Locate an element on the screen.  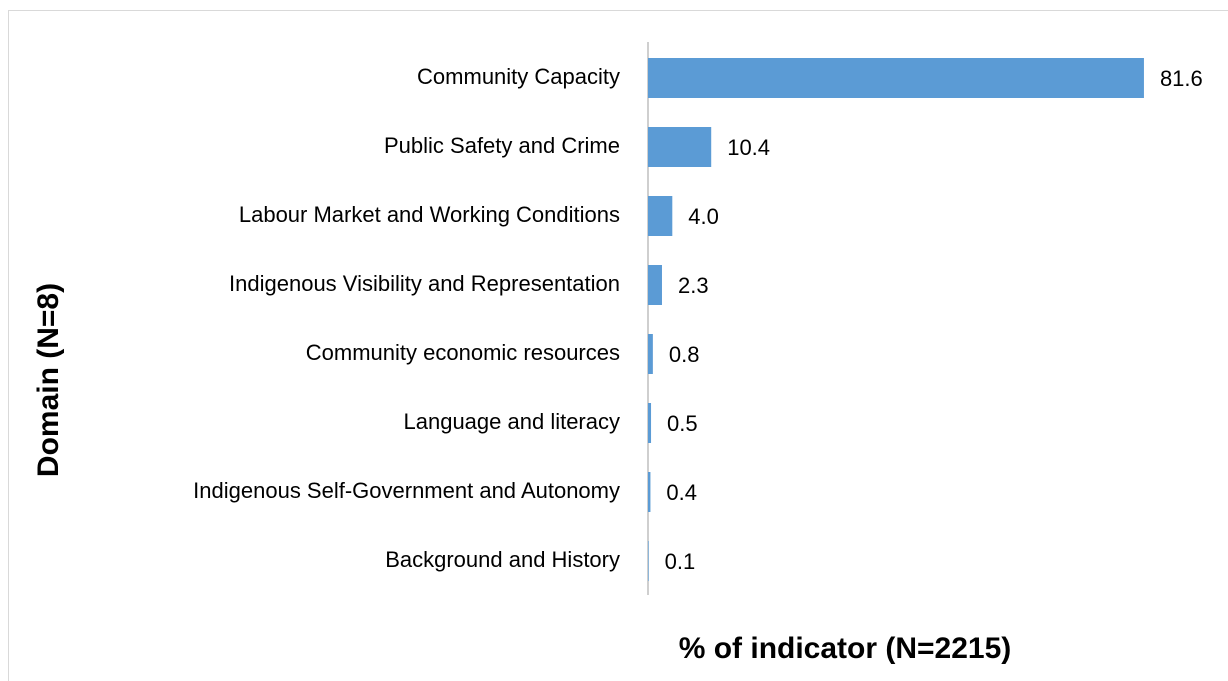
y-tick-label: Indigenous Visibility and Representation is located at coordinates (424, 283).